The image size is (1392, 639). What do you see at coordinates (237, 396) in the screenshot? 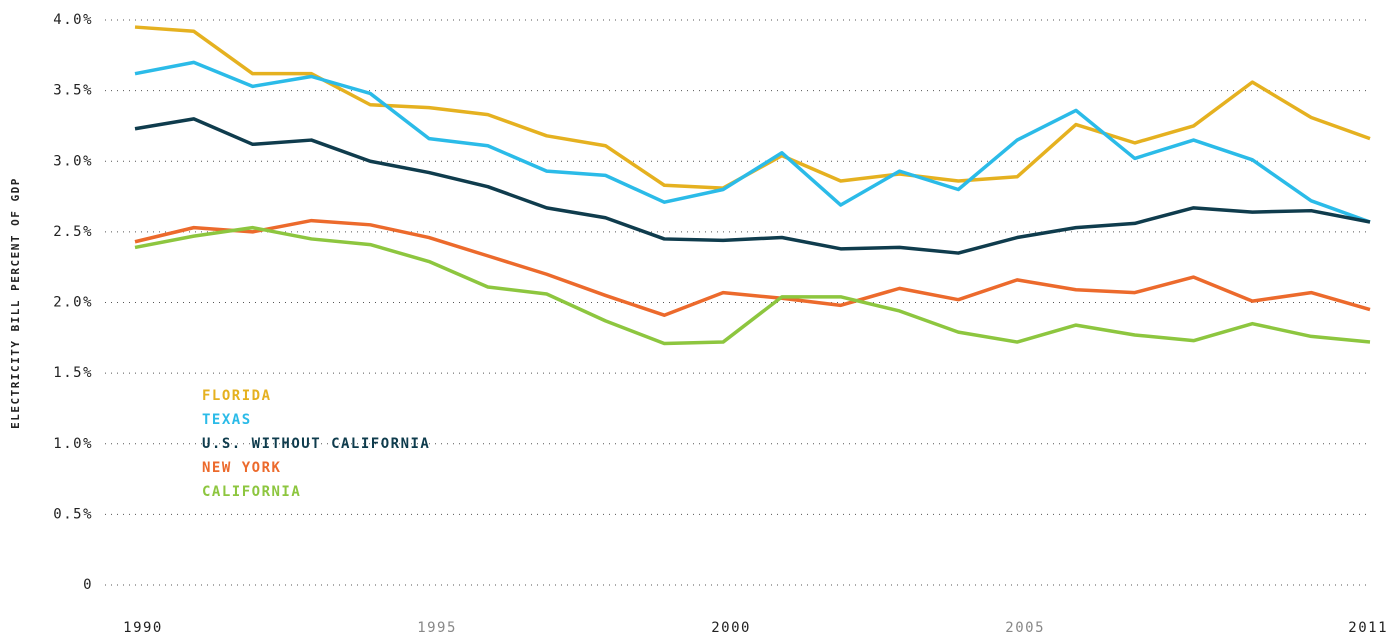
I see `legend-label: FLORIDA` at bounding box center [237, 396].